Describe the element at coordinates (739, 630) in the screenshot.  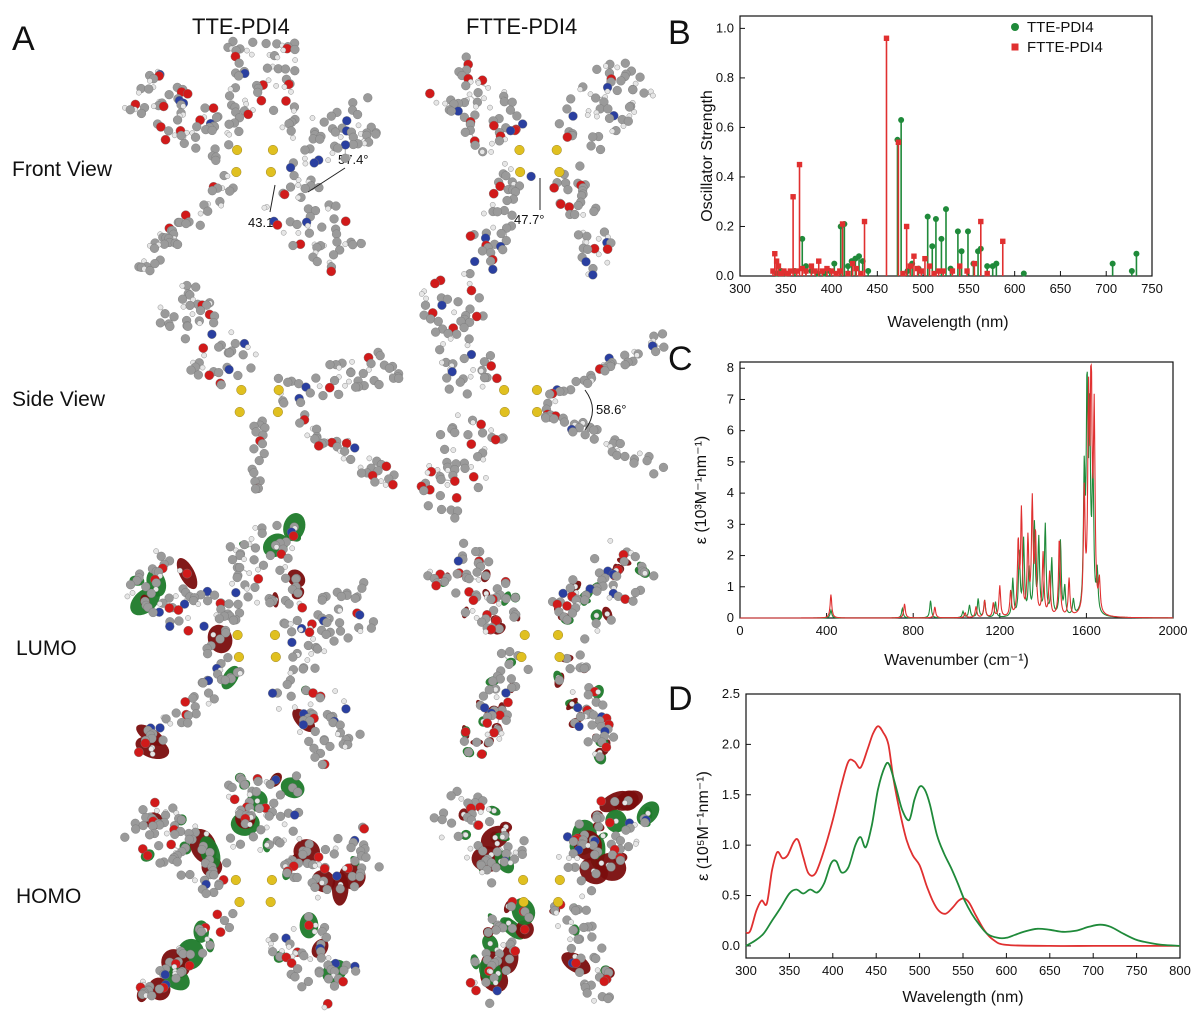
I see `chart-c-xtick-label: 0` at that location.